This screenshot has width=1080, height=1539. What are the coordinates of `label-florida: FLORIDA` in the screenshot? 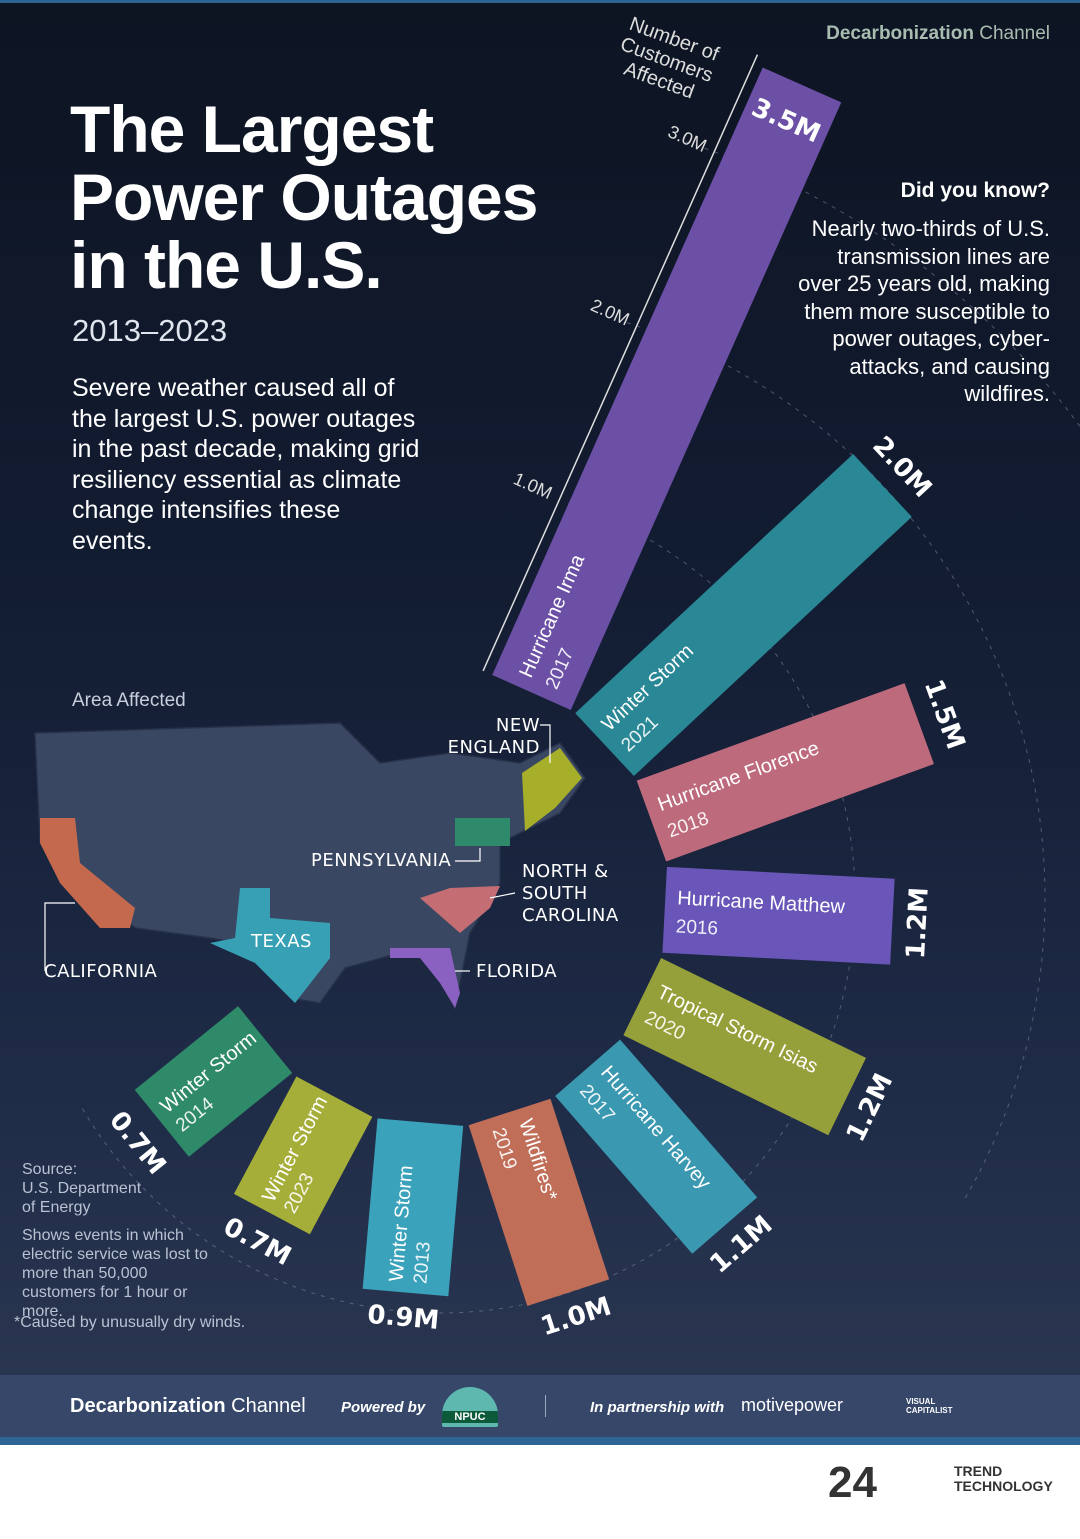 It's located at (517, 971).